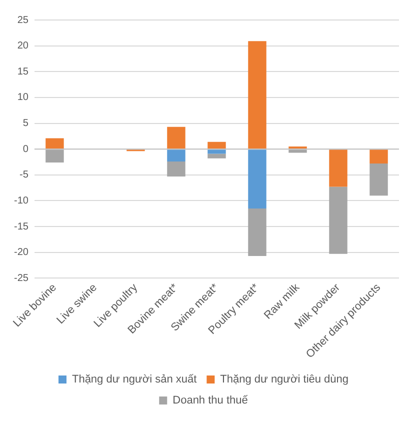  I want to click on y-tick-label: -5, so click(24, 175).